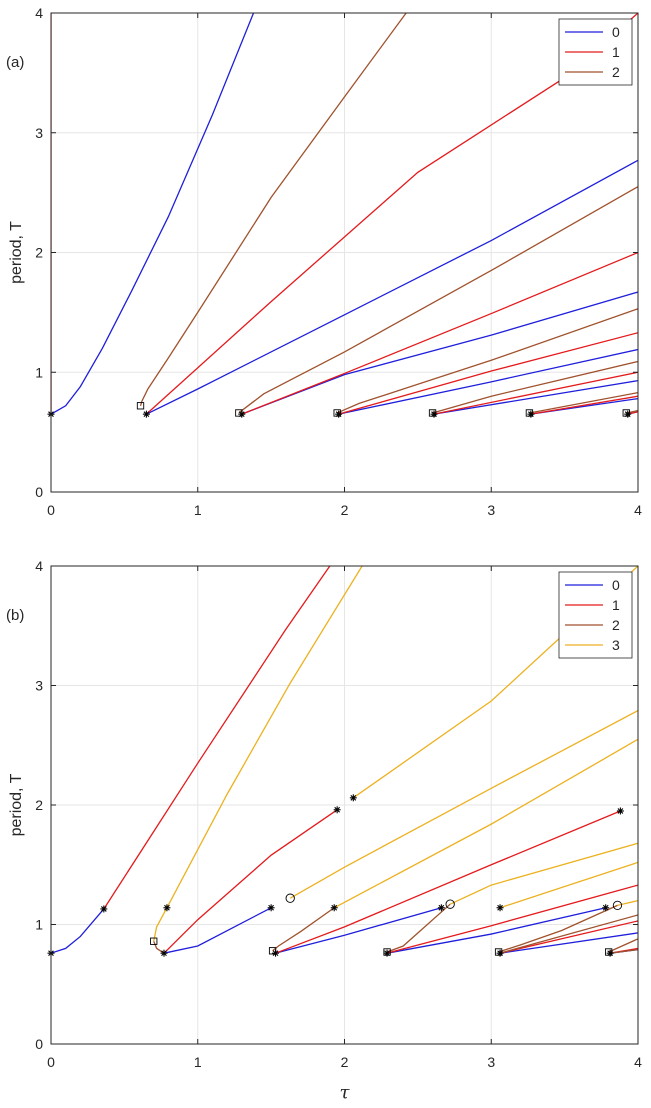 The width and height of the screenshot is (651, 1108). Describe the element at coordinates (15, 615) in the screenshot. I see `panel-label: (b)` at that location.